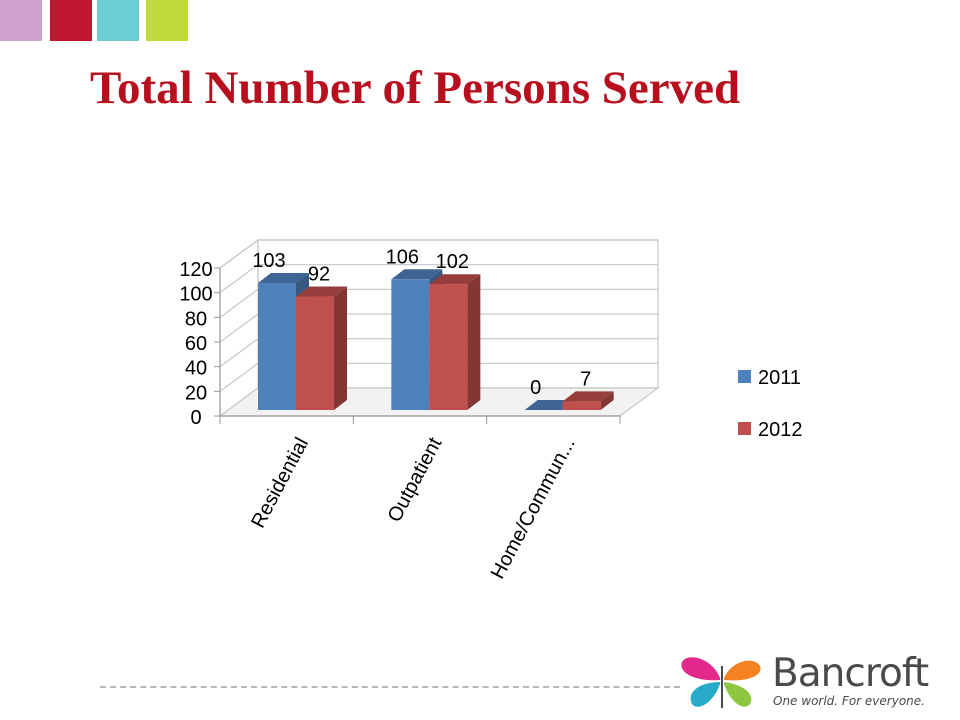 The height and width of the screenshot is (720, 960). I want to click on bar-2012-outpatient, so click(455, 342).